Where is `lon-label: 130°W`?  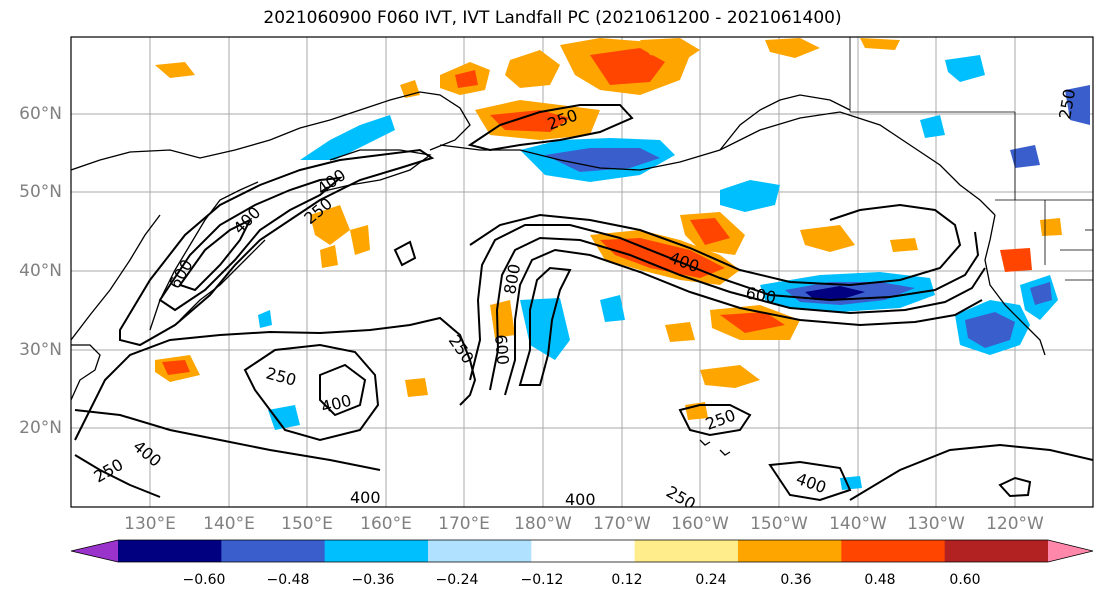
lon-label: 130°W is located at coordinates (936, 524).